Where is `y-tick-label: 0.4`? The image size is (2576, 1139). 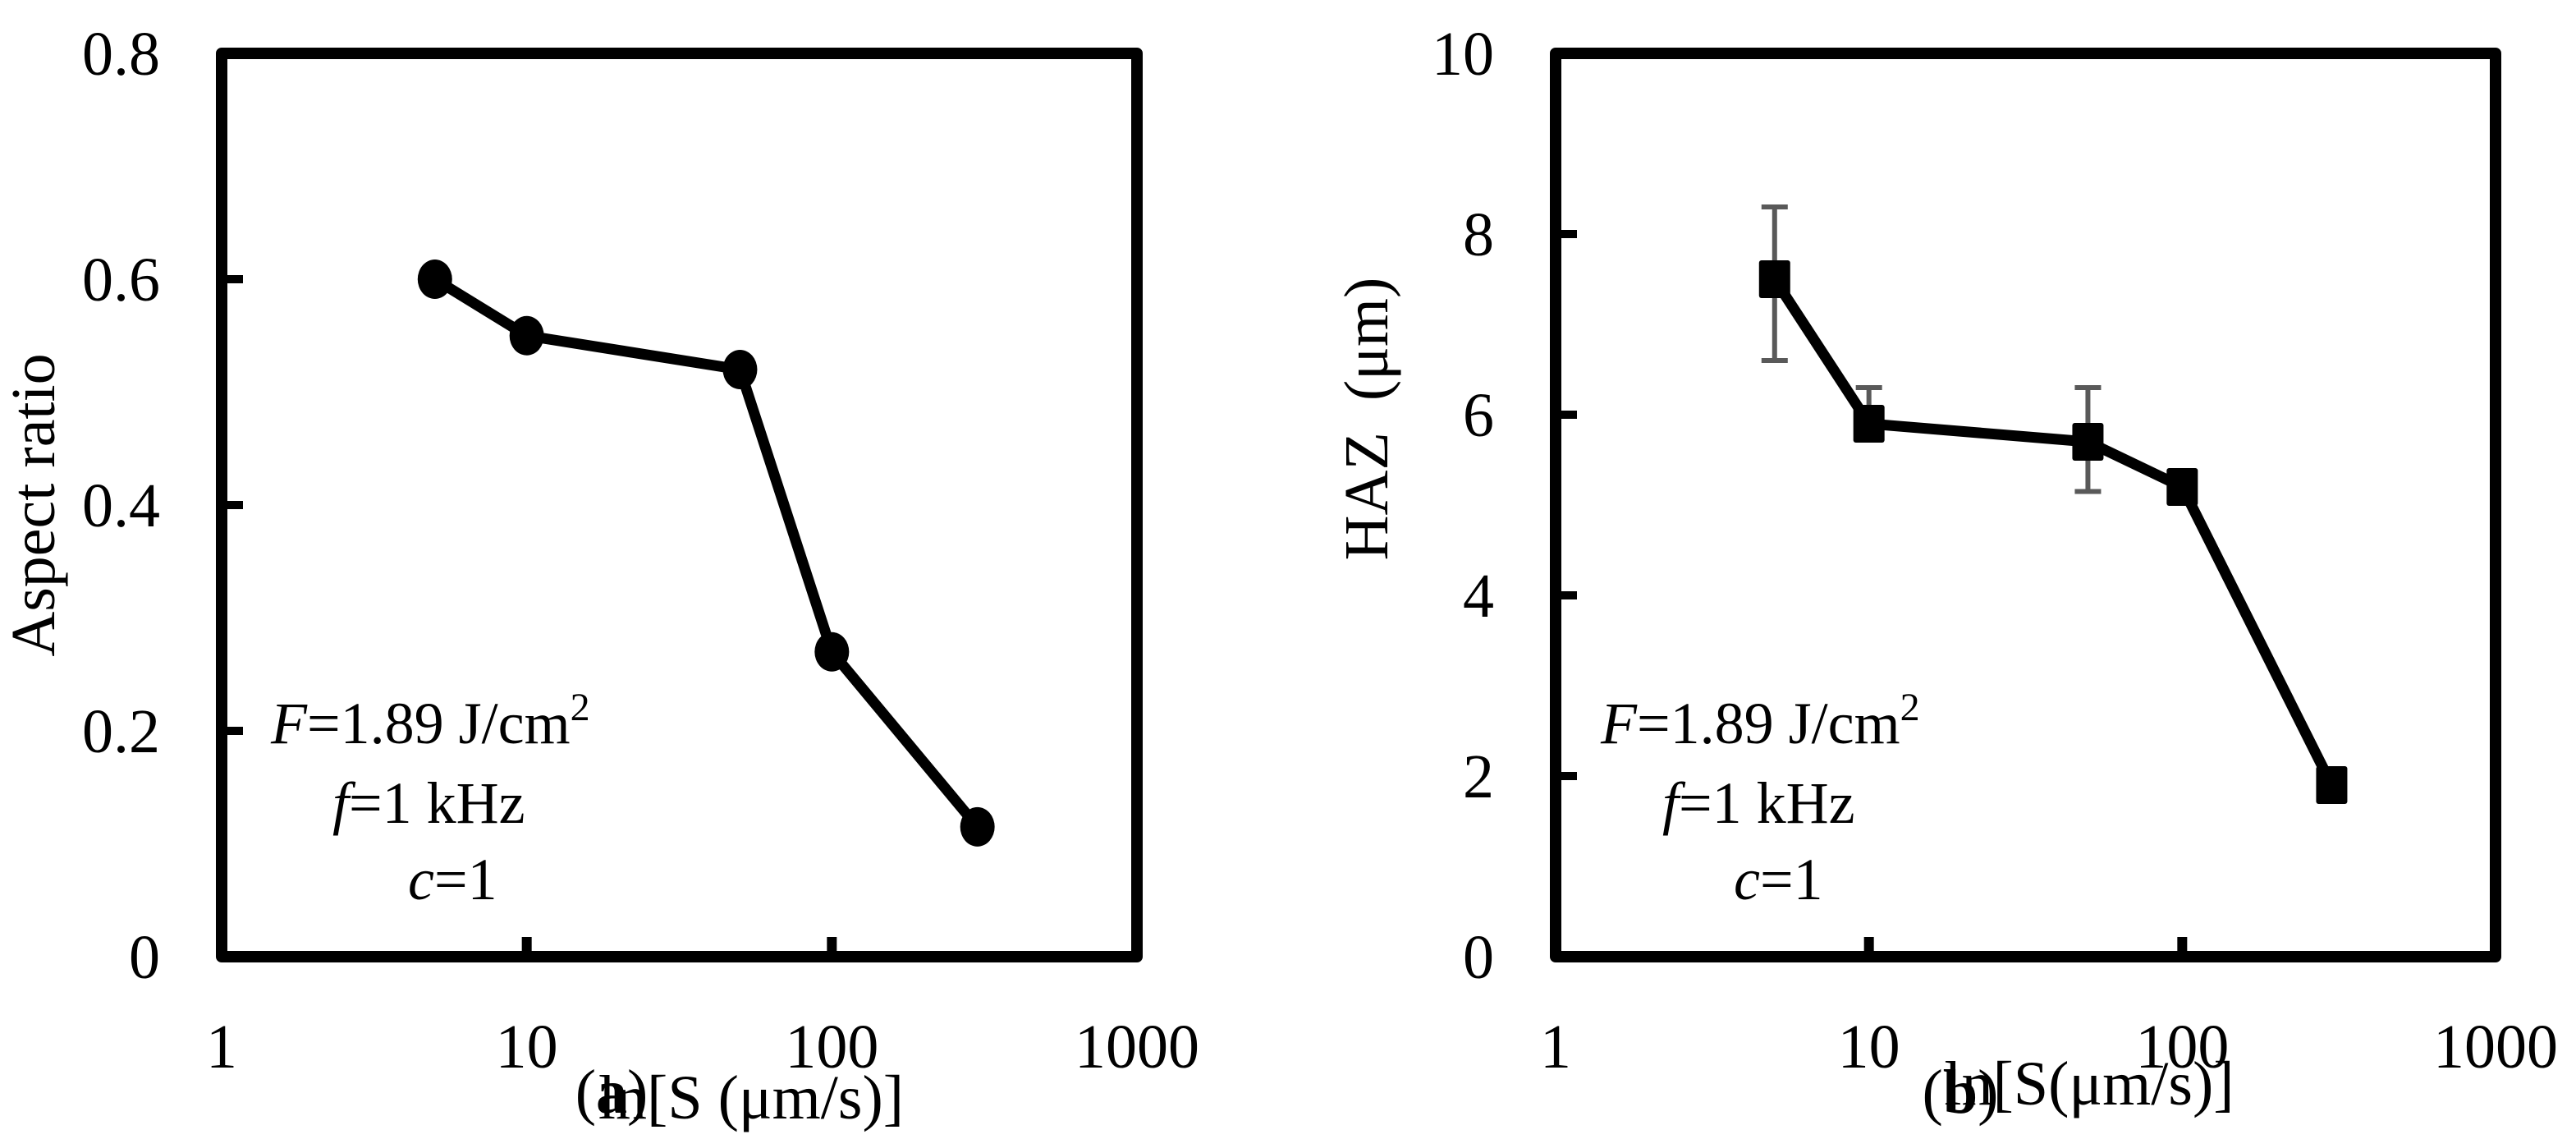
y-tick-label: 0.4 is located at coordinates (121, 505).